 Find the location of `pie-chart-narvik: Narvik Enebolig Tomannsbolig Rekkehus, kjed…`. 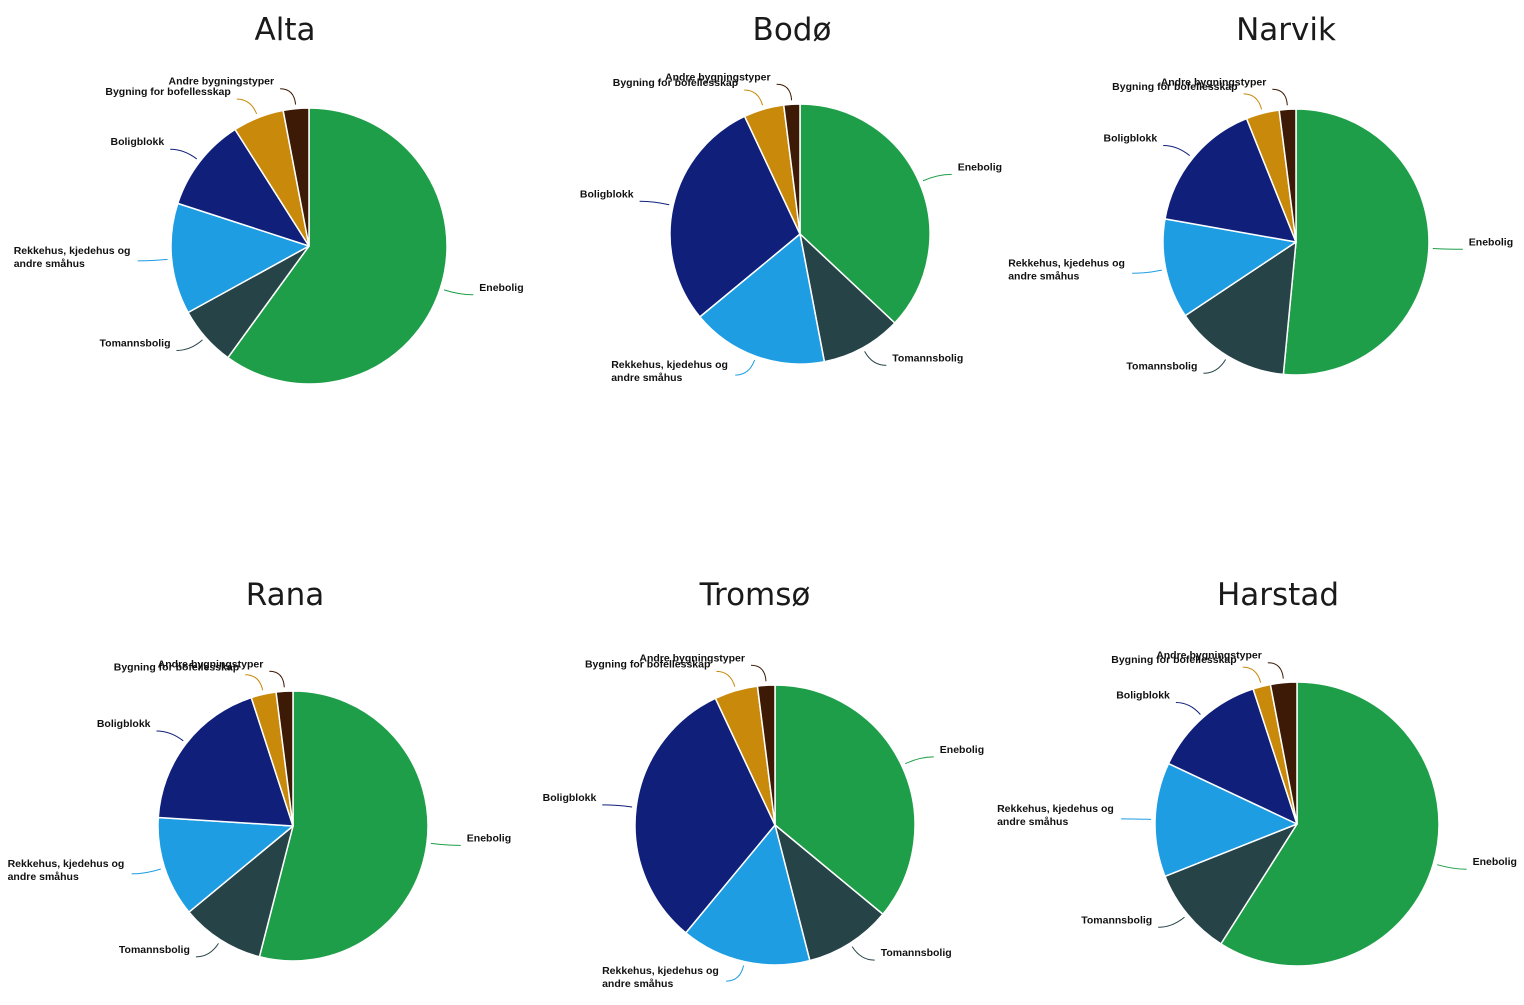

pie-chart-narvik: Narvik Enebolig Tomannsbolig Rekkehus, kjed… is located at coordinates (1260, 194).